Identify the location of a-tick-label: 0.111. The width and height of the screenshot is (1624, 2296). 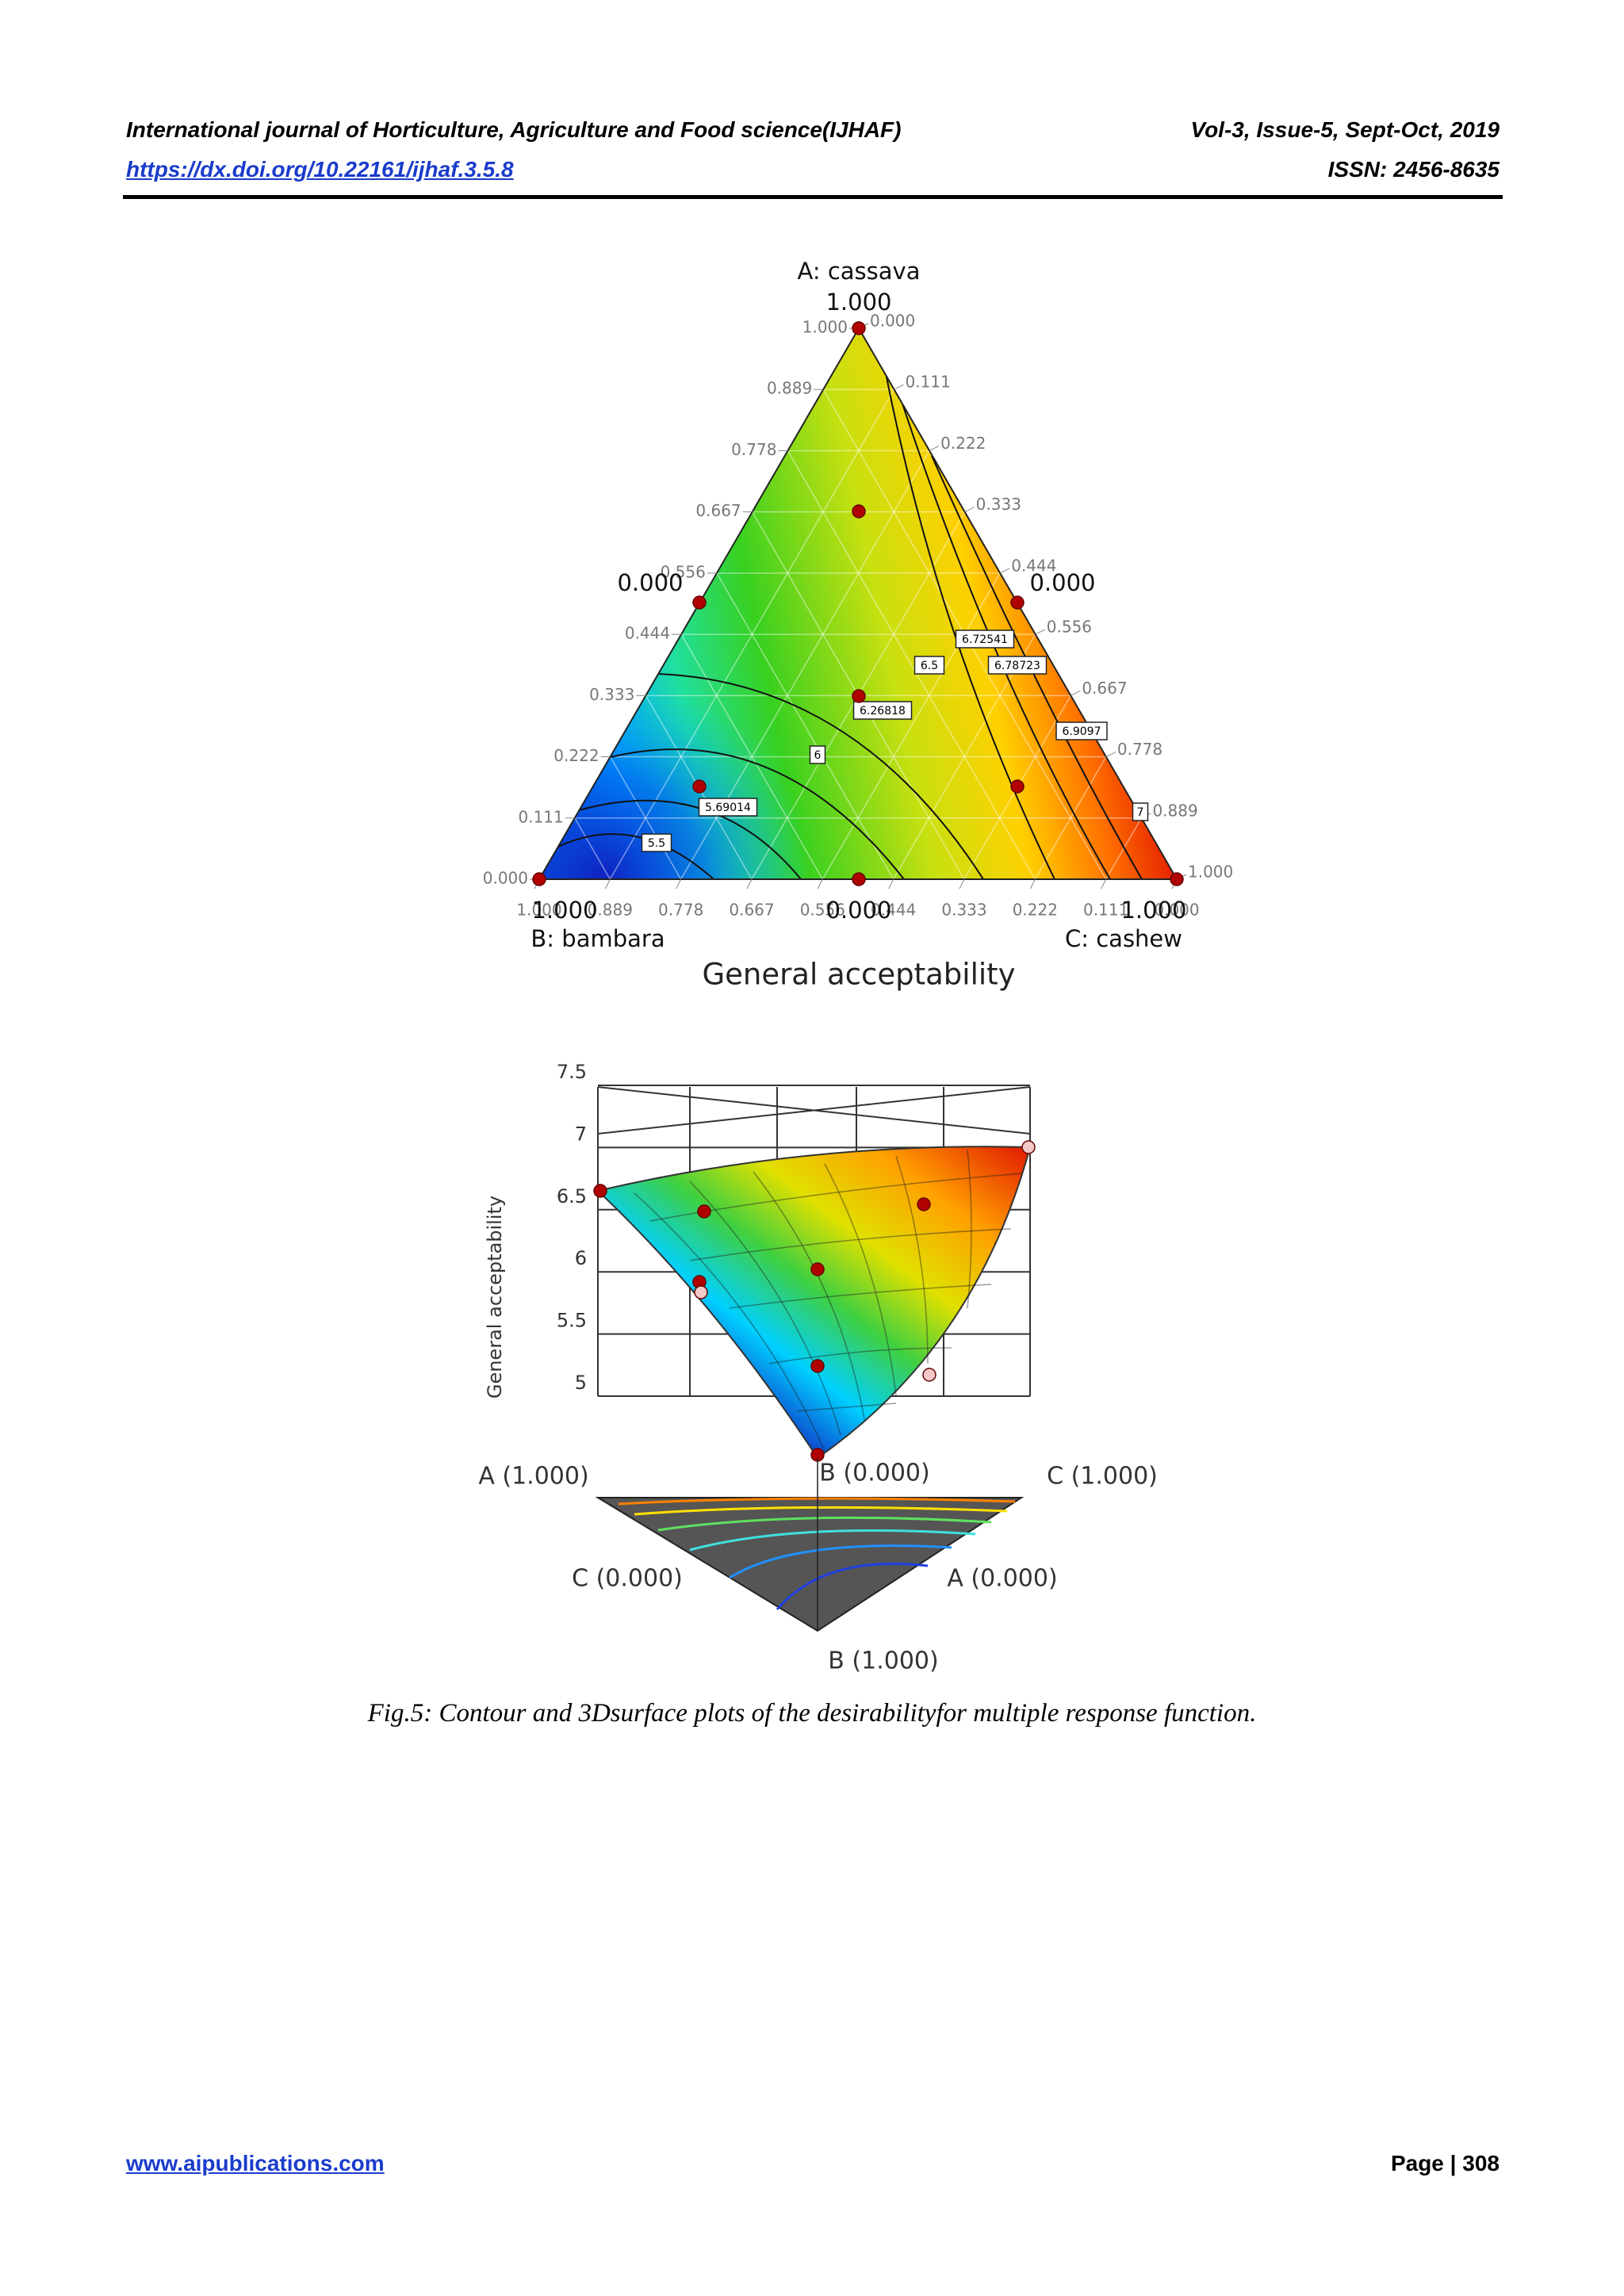
(541, 817).